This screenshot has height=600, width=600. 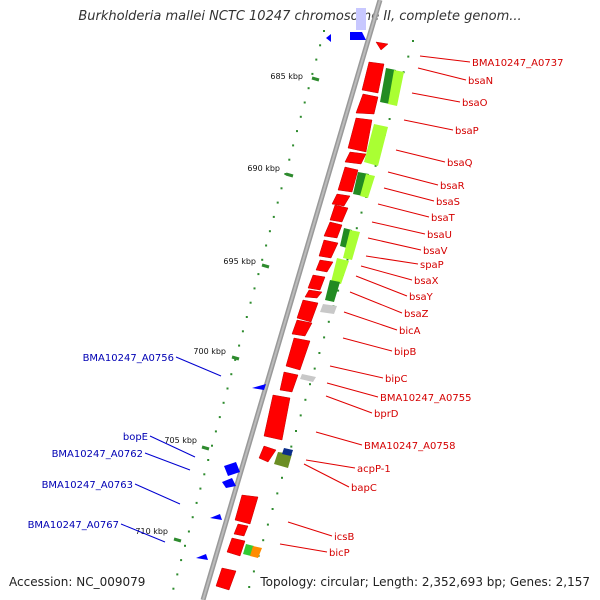 What do you see at coordinates (410, 331) in the screenshot?
I see `gene-label-right: bicA` at bounding box center [410, 331].